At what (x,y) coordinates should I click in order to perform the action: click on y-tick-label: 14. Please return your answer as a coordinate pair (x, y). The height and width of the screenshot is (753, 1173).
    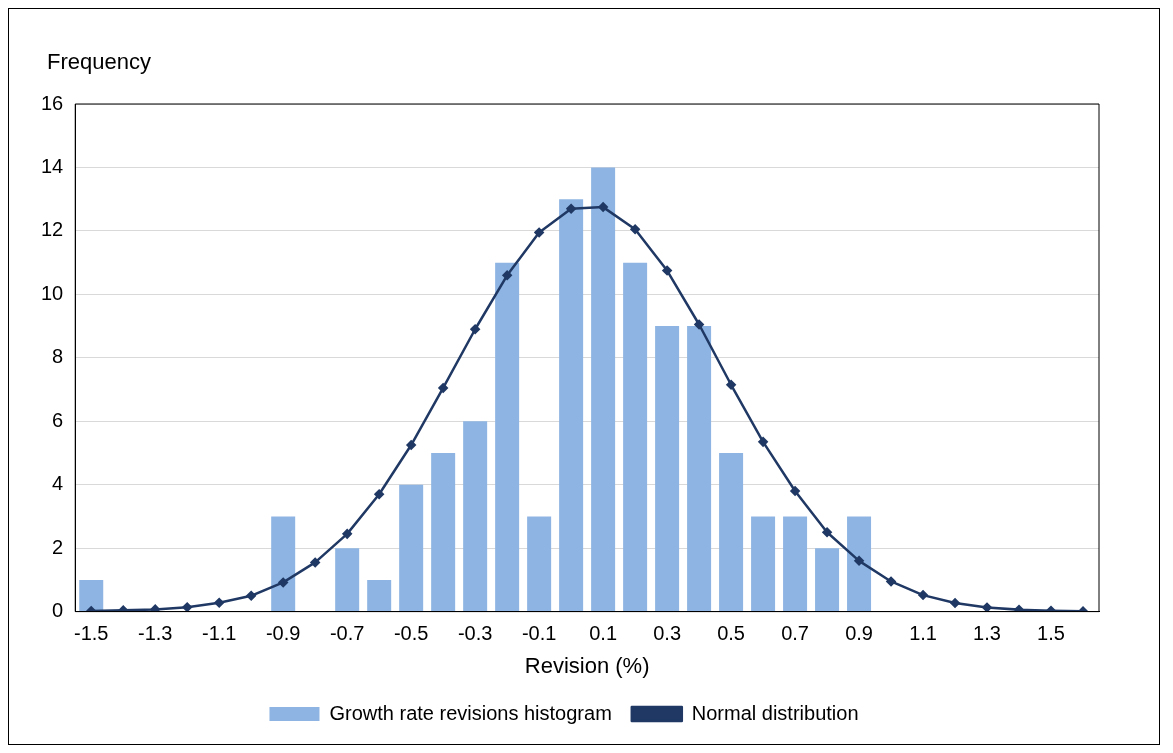
    Looking at the image, I should click on (52, 165).